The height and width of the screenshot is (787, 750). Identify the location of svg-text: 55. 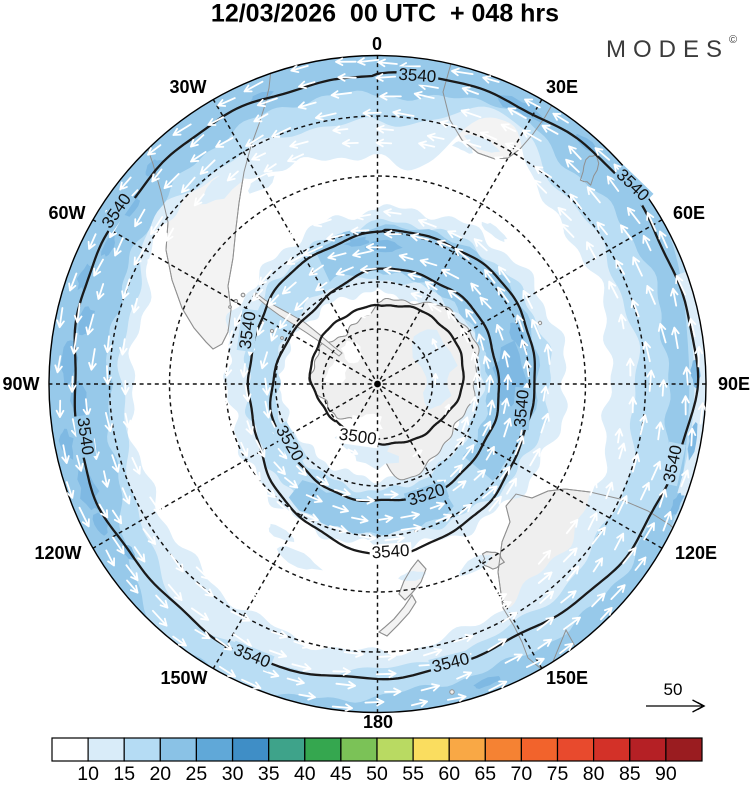
(413, 772).